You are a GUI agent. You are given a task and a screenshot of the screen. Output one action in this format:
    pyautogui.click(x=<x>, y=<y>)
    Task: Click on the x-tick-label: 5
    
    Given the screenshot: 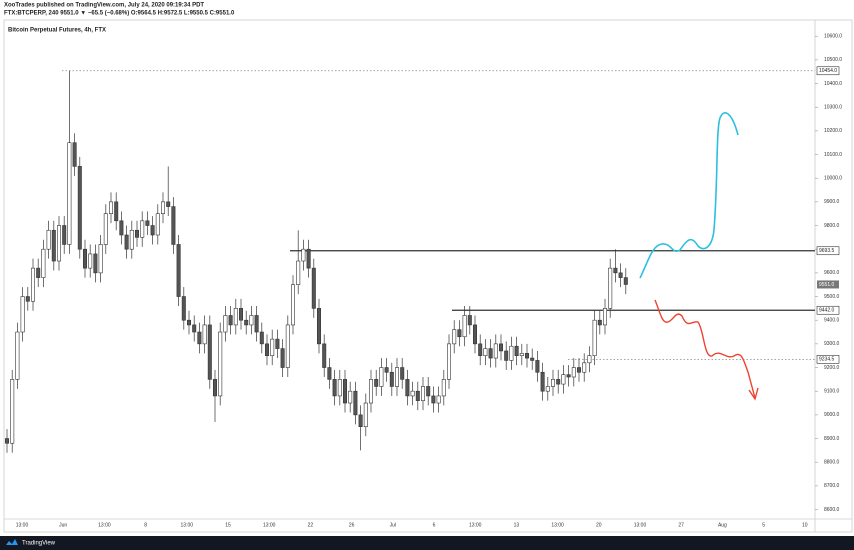 What is the action you would take?
    pyautogui.click(x=763, y=525)
    